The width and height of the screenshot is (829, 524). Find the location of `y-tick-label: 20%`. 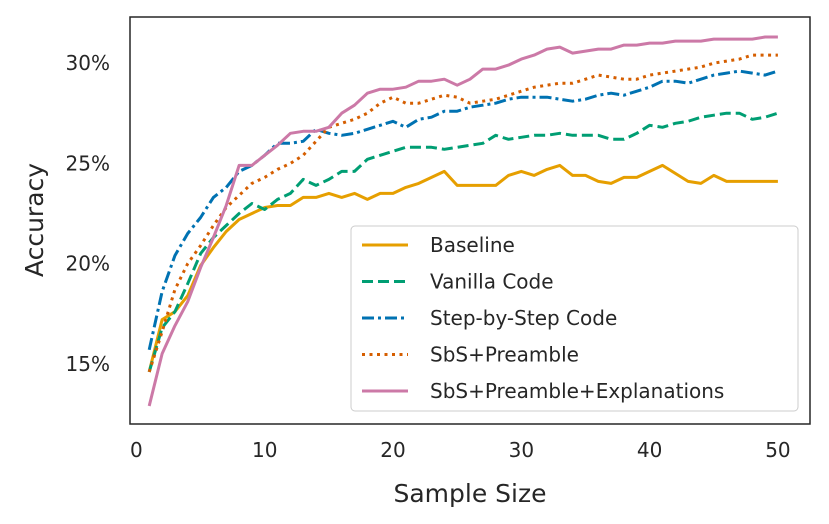

y-tick-label: 20% is located at coordinates (88, 264).